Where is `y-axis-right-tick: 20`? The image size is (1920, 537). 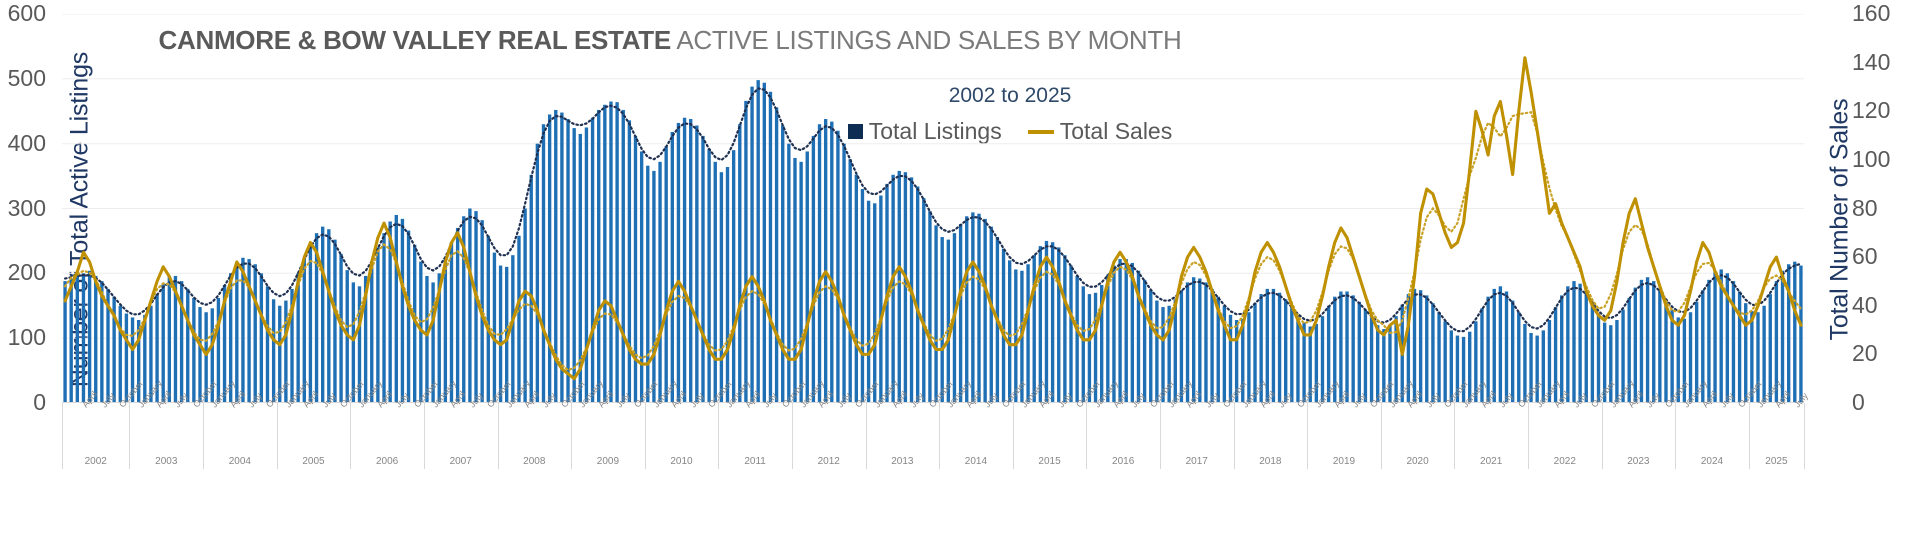
y-axis-right-tick: 20 is located at coordinates (1865, 353).